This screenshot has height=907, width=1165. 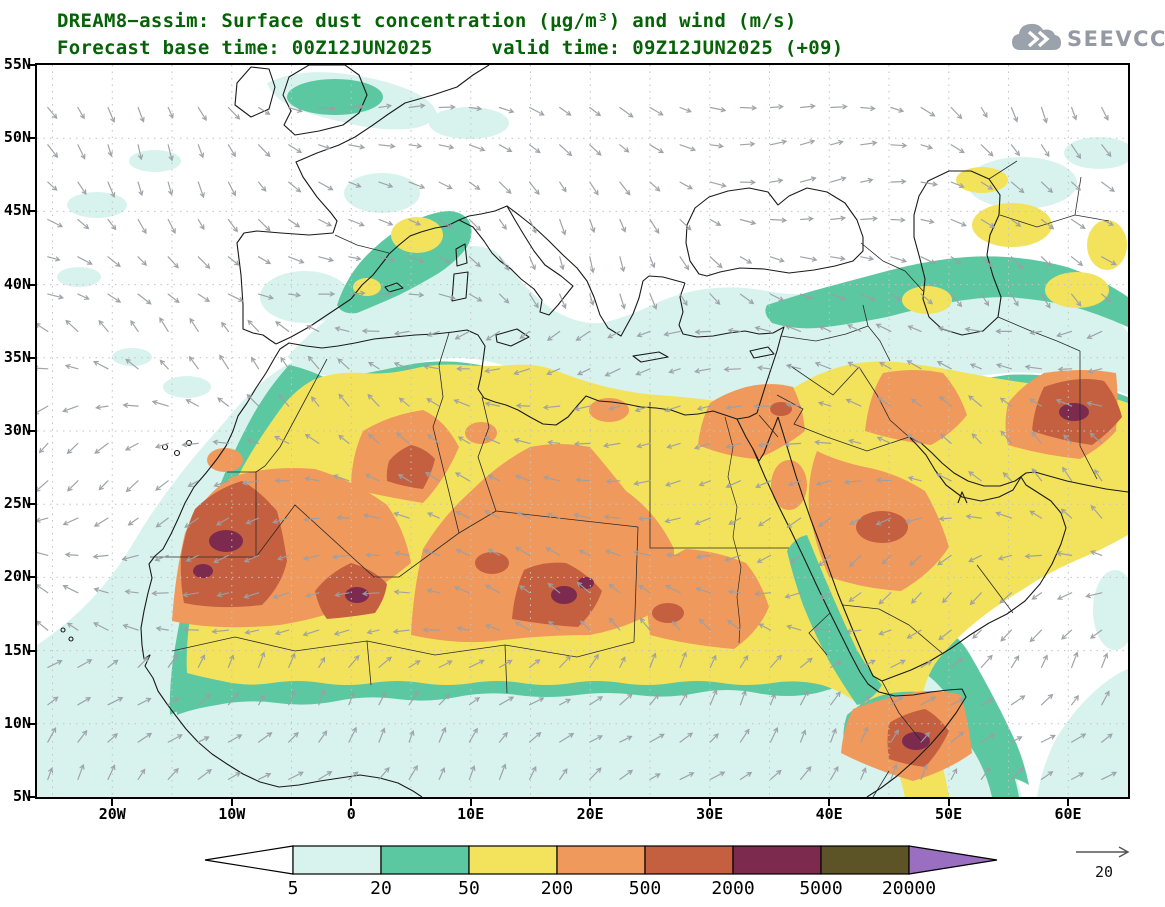 What do you see at coordinates (590, 814) in the screenshot?
I see `lon-tick-label: 20E` at bounding box center [590, 814].